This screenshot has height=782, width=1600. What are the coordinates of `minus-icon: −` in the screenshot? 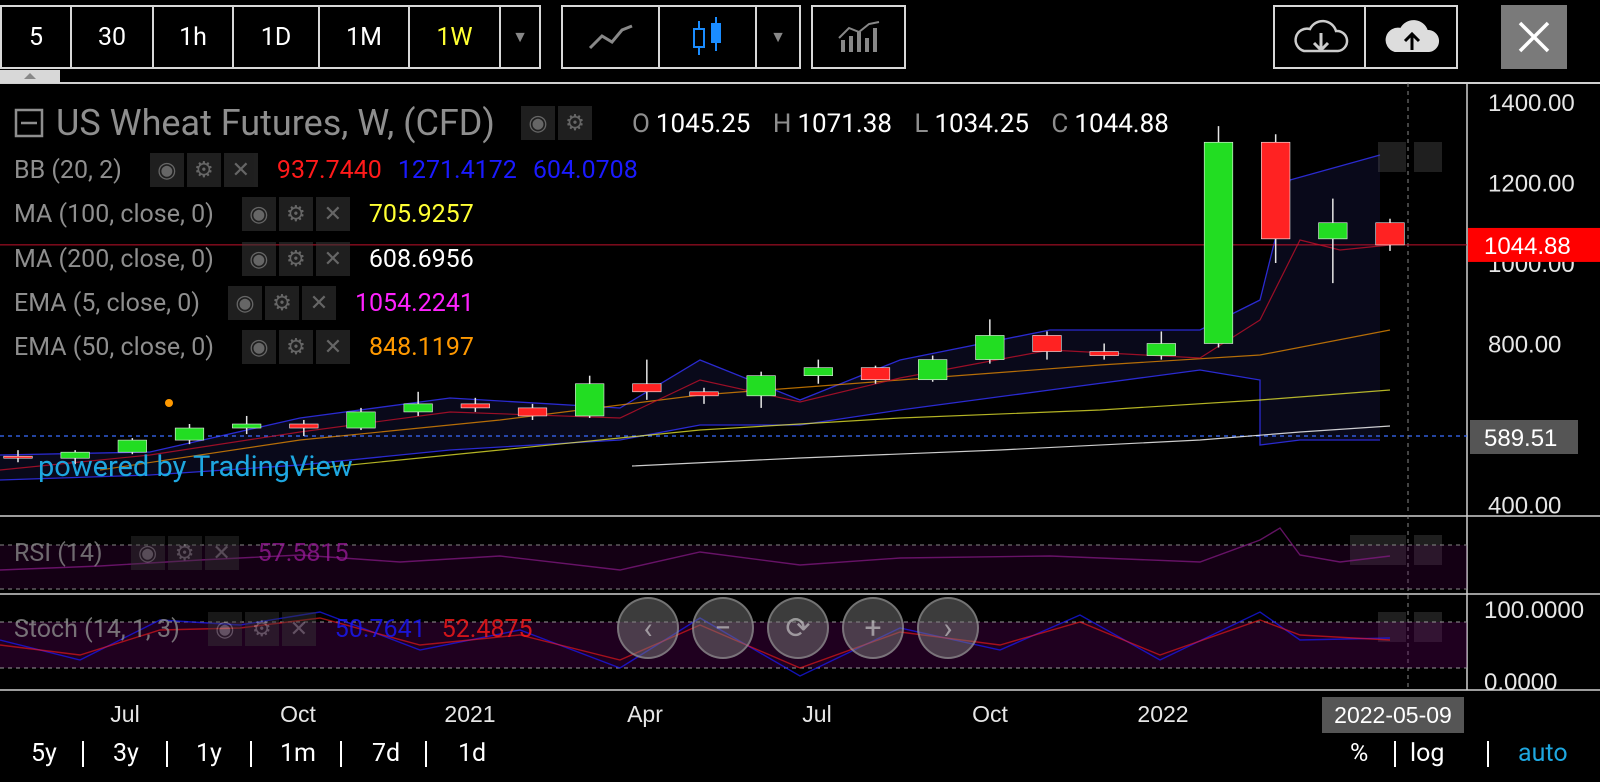 It's located at (723, 628).